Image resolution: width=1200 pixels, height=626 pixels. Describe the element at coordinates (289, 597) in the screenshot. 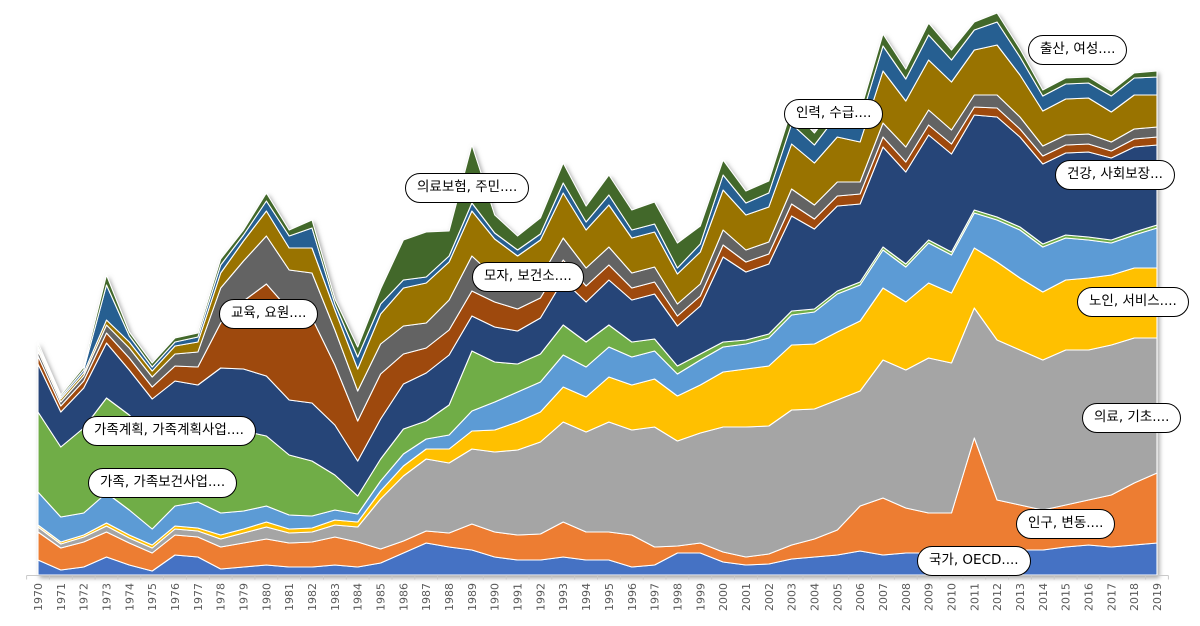

I see `x-axis-label: 1981` at that location.